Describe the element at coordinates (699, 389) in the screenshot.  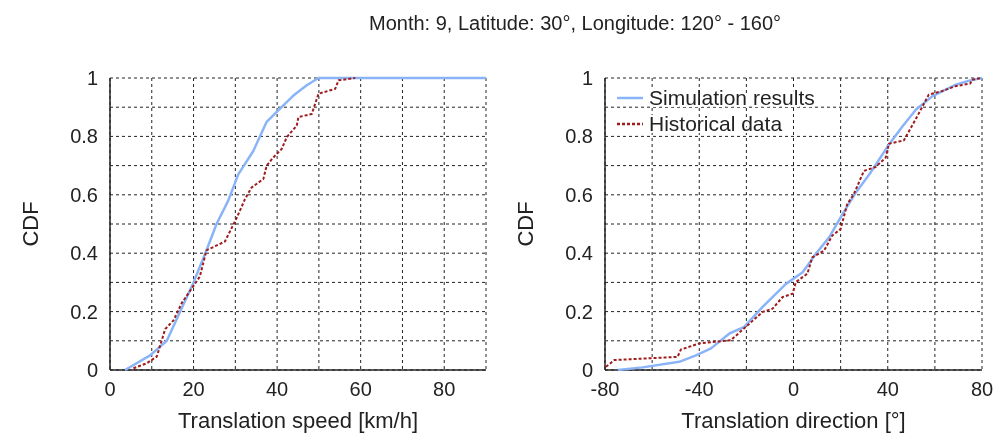
I see `x-tick-label: -40` at that location.